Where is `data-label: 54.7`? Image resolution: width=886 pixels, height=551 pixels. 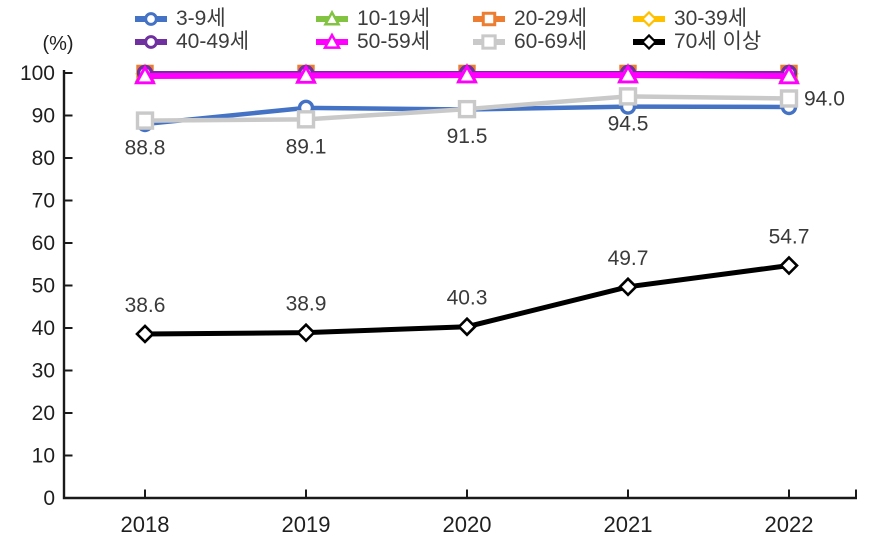
data-label: 54.7 is located at coordinates (789, 237).